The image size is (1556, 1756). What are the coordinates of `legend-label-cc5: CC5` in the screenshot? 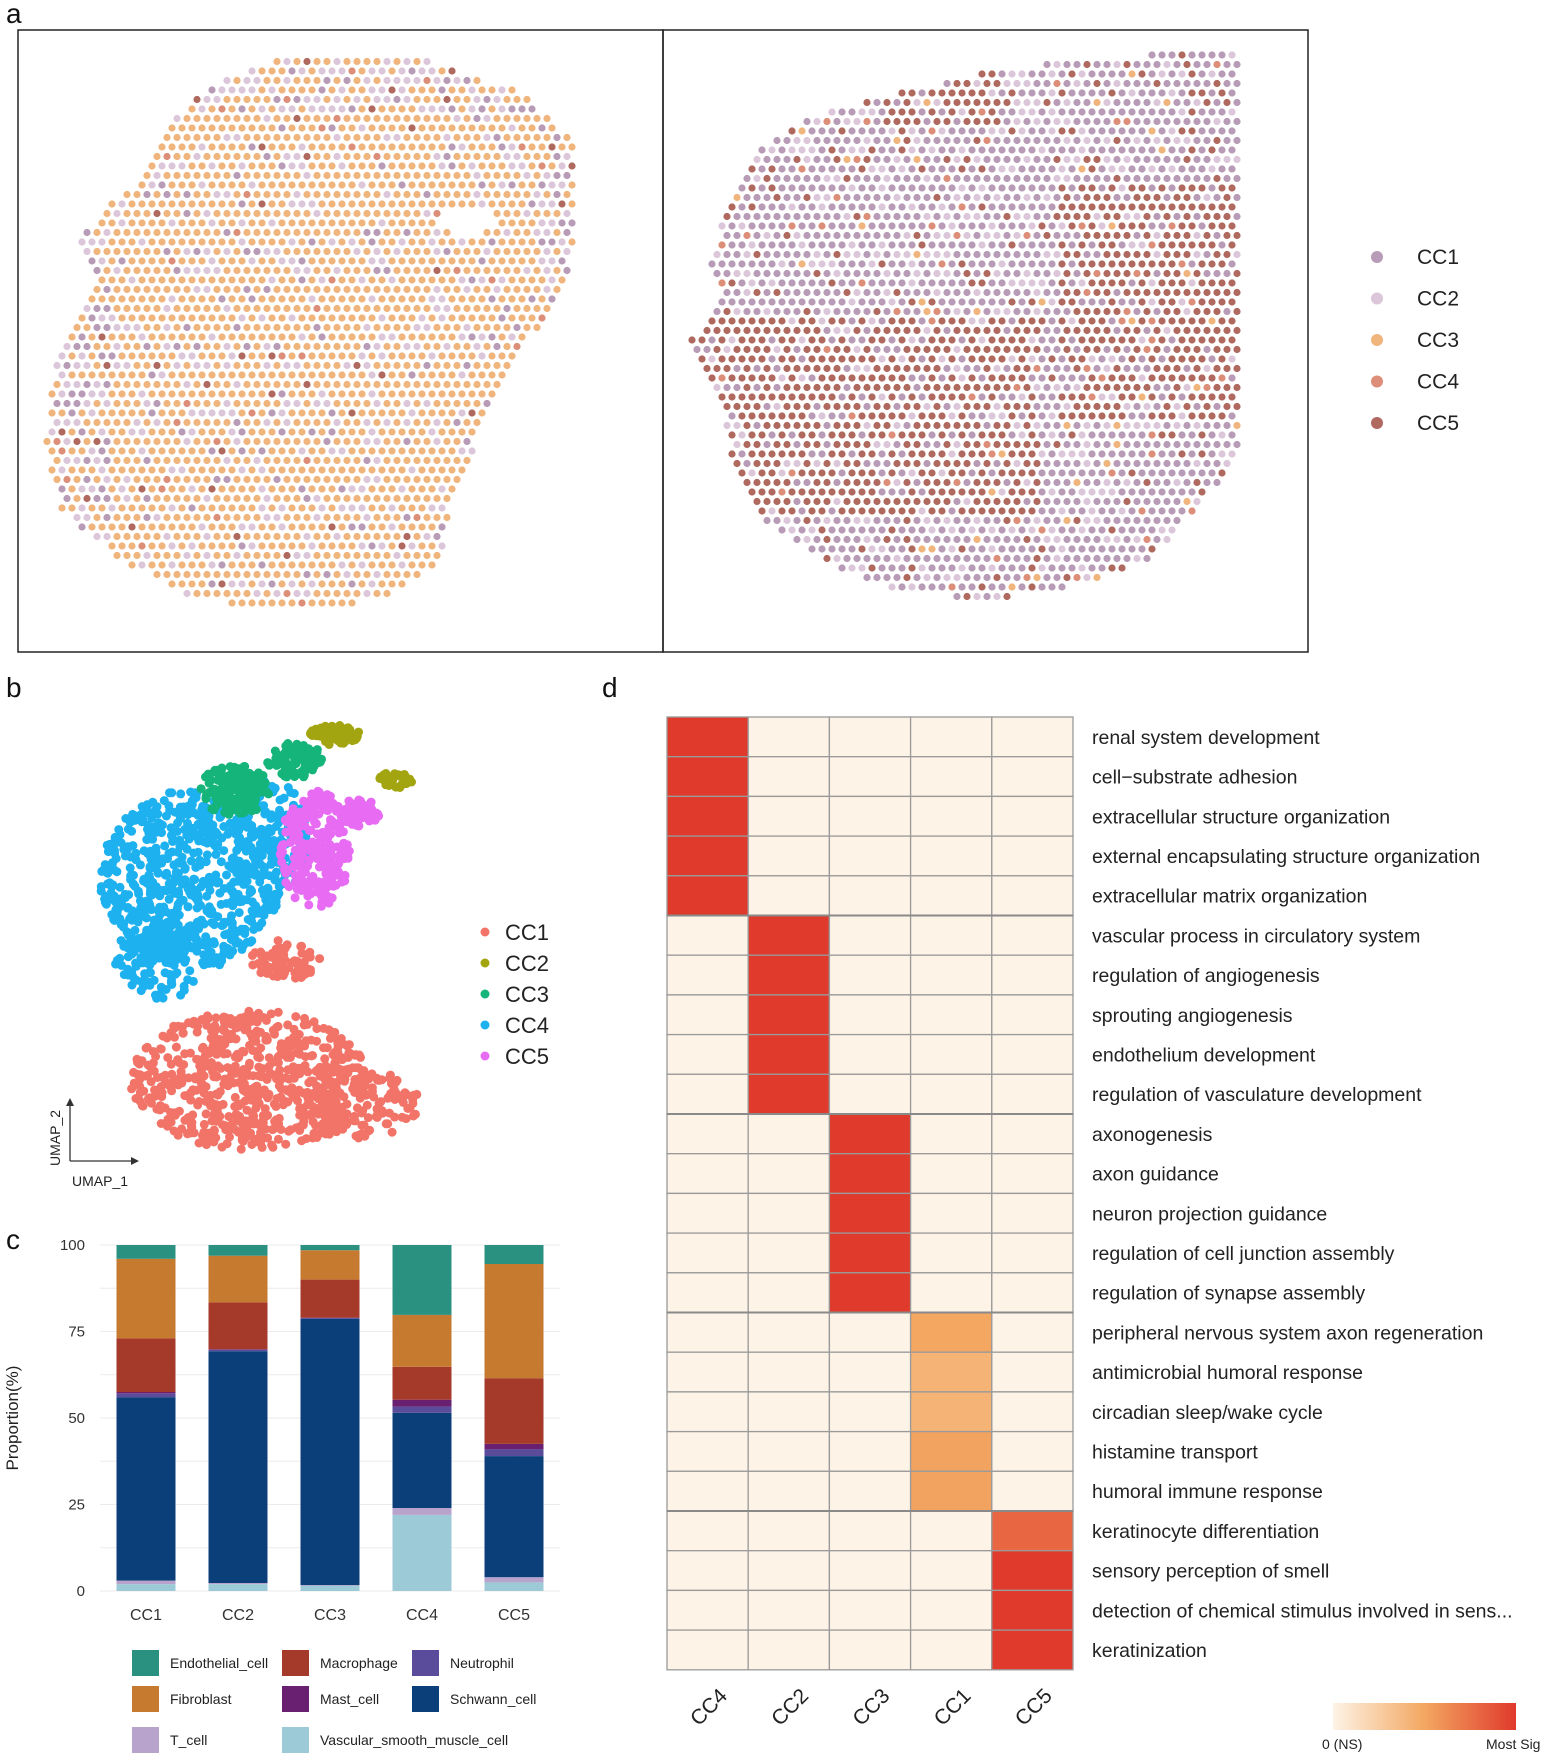 It's located at (1438, 423).